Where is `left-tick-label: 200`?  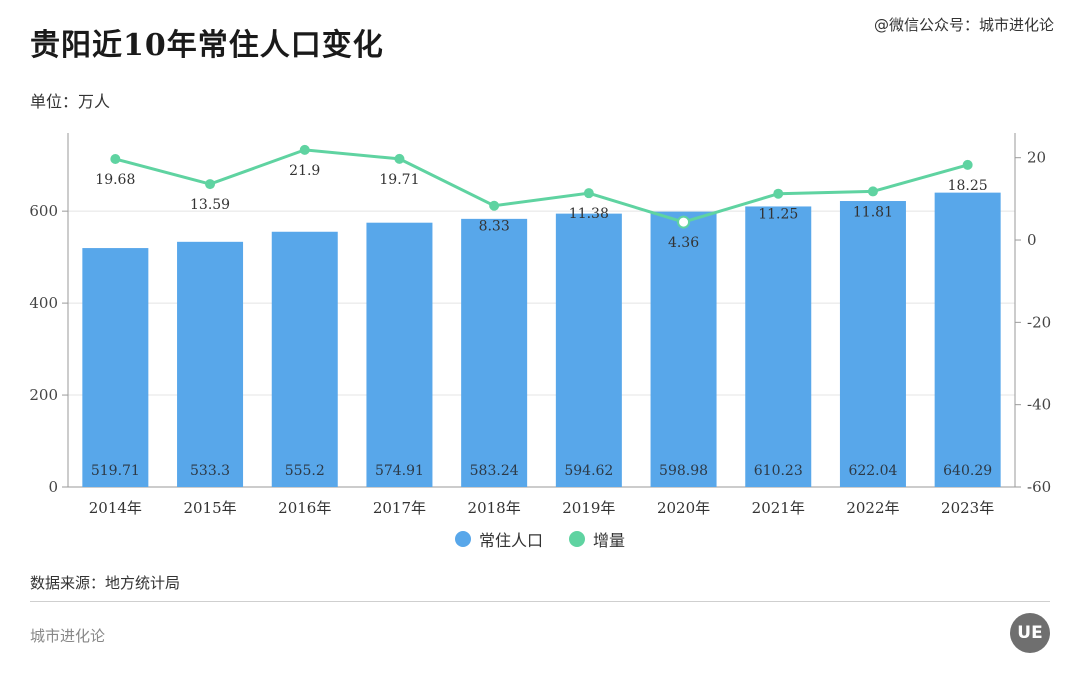 left-tick-label: 200 is located at coordinates (43, 395).